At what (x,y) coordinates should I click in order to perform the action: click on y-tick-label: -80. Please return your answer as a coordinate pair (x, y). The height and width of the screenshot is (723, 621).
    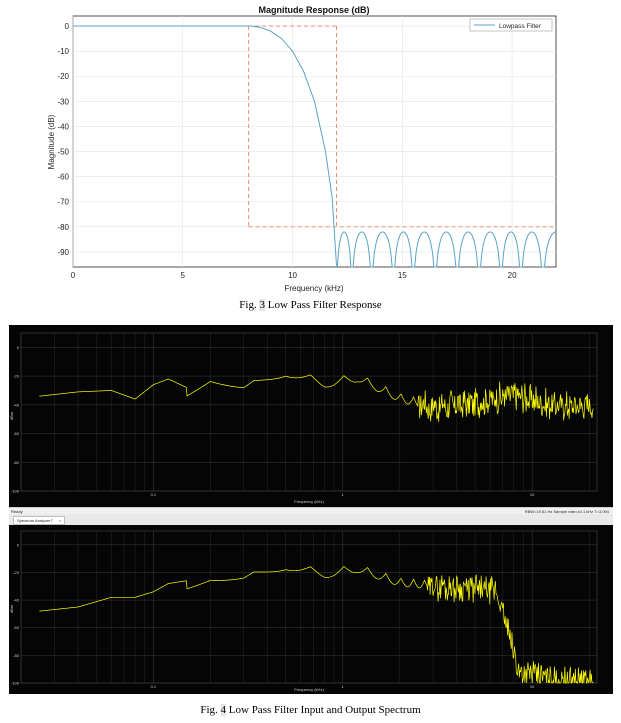
    Looking at the image, I should click on (63, 227).